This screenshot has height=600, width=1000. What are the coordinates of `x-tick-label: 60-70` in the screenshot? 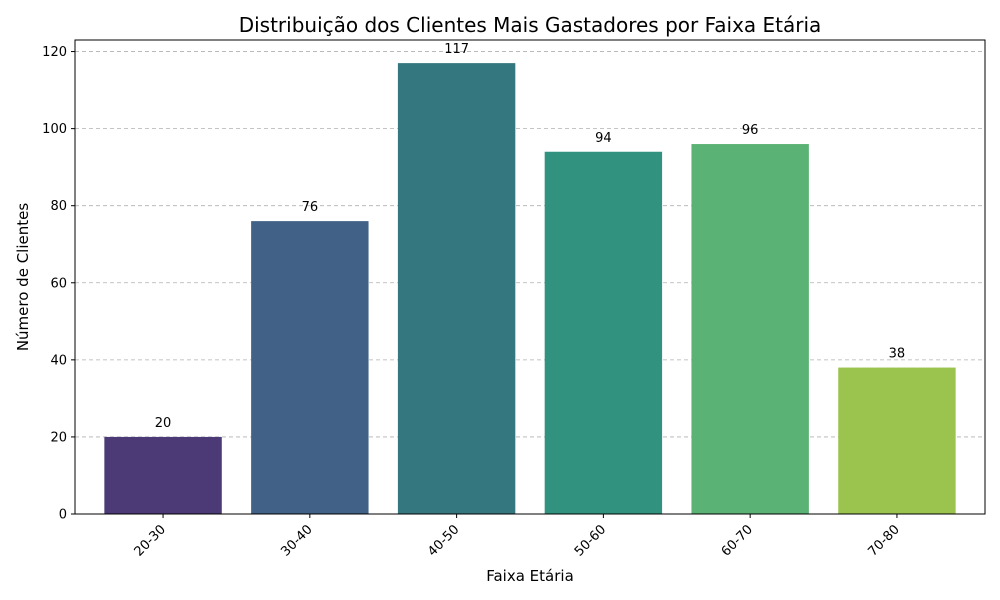 It's located at (737, 540).